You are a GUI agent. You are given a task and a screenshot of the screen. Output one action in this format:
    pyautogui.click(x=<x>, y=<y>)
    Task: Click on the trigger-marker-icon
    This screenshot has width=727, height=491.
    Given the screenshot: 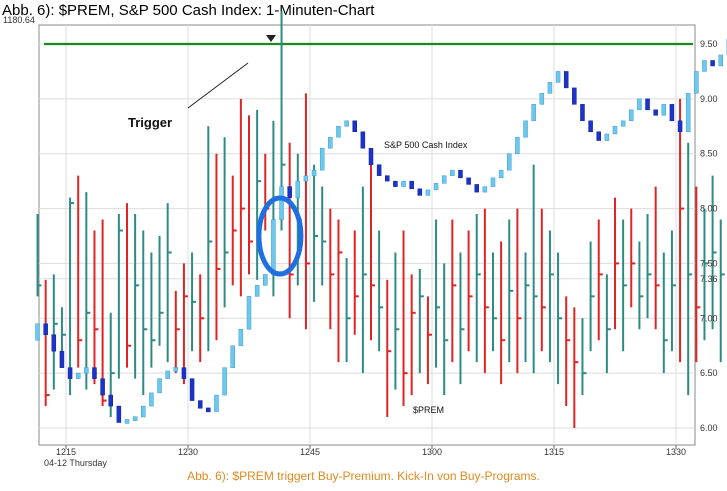 What is the action you would take?
    pyautogui.click(x=271, y=38)
    